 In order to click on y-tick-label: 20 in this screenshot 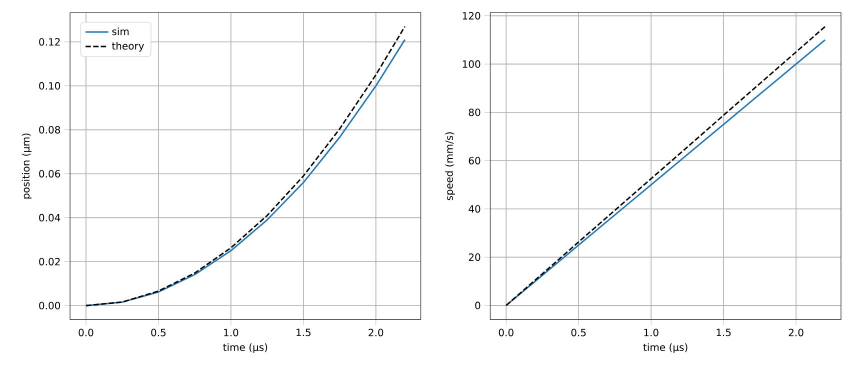, I will do `click(474, 257)`.